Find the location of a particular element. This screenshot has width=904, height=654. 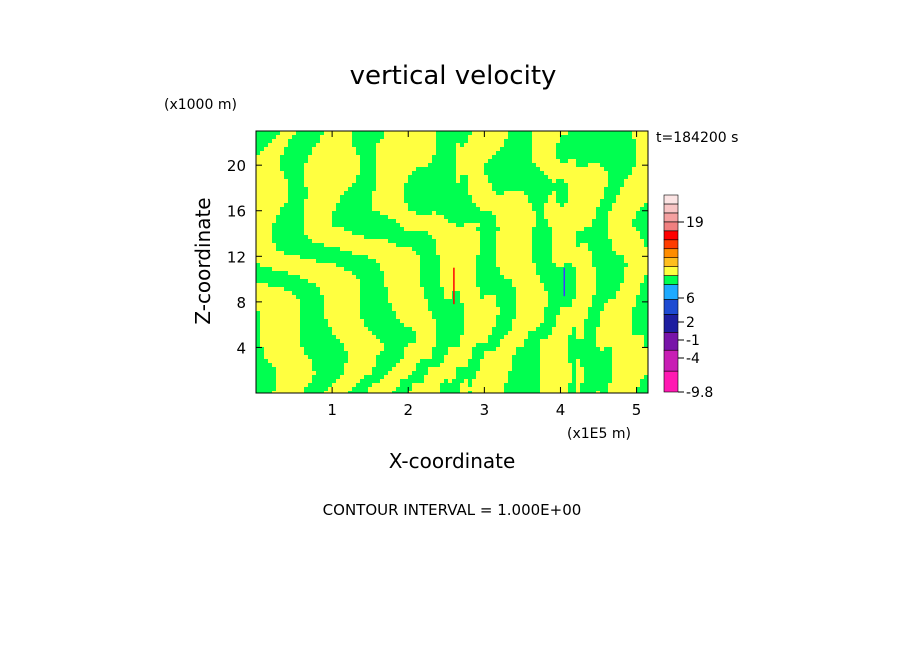

x-tick-label: 4 is located at coordinates (561, 410).